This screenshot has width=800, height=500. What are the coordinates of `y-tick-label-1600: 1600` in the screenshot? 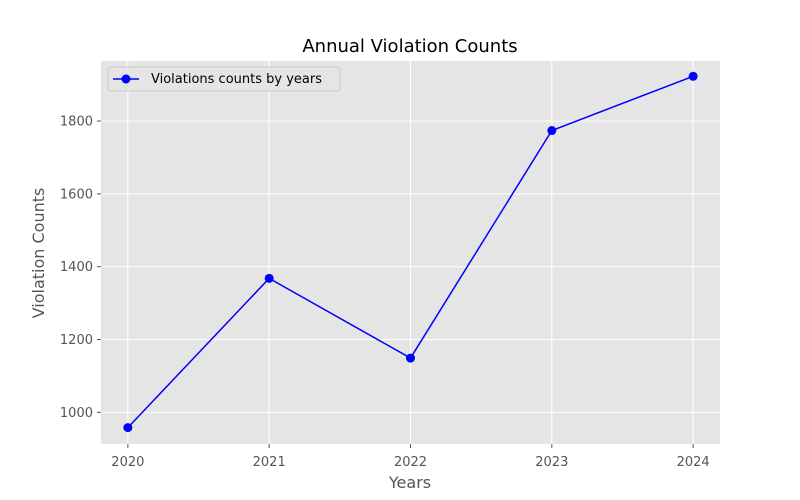 It's located at (76, 194).